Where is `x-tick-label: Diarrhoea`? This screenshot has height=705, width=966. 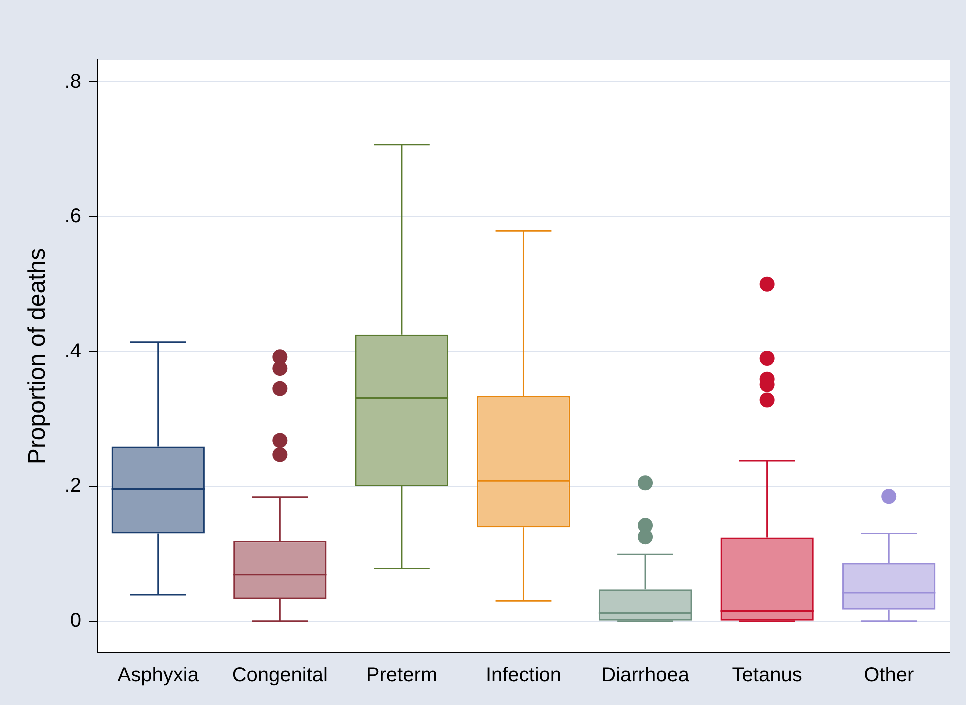 x-tick-label: Diarrhoea is located at coordinates (646, 675).